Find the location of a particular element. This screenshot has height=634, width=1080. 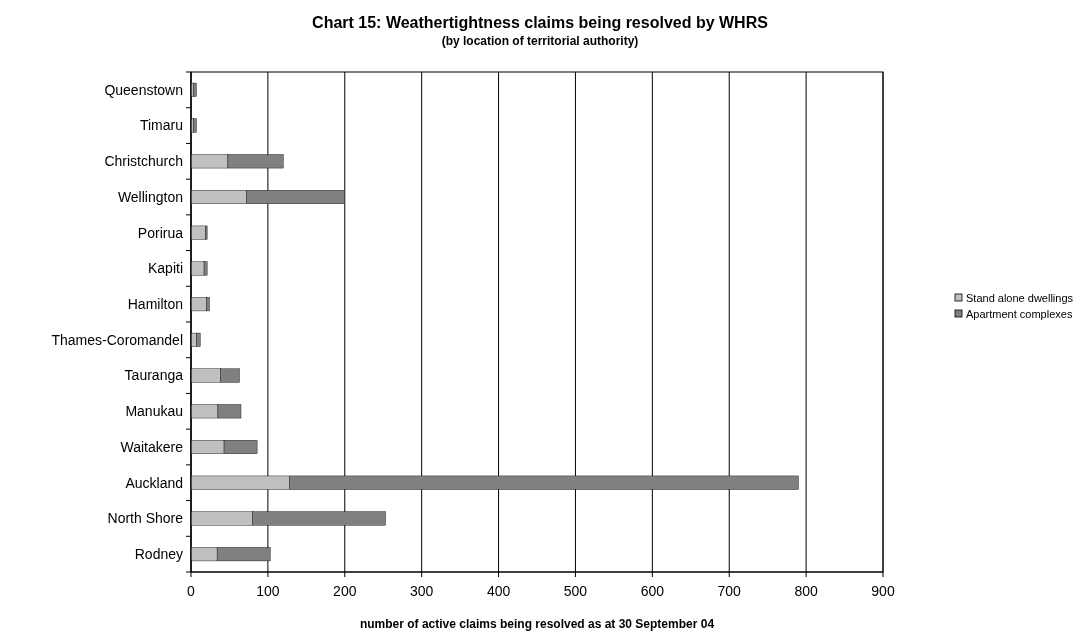

y-tick-label: Christchurch is located at coordinates (143, 161).